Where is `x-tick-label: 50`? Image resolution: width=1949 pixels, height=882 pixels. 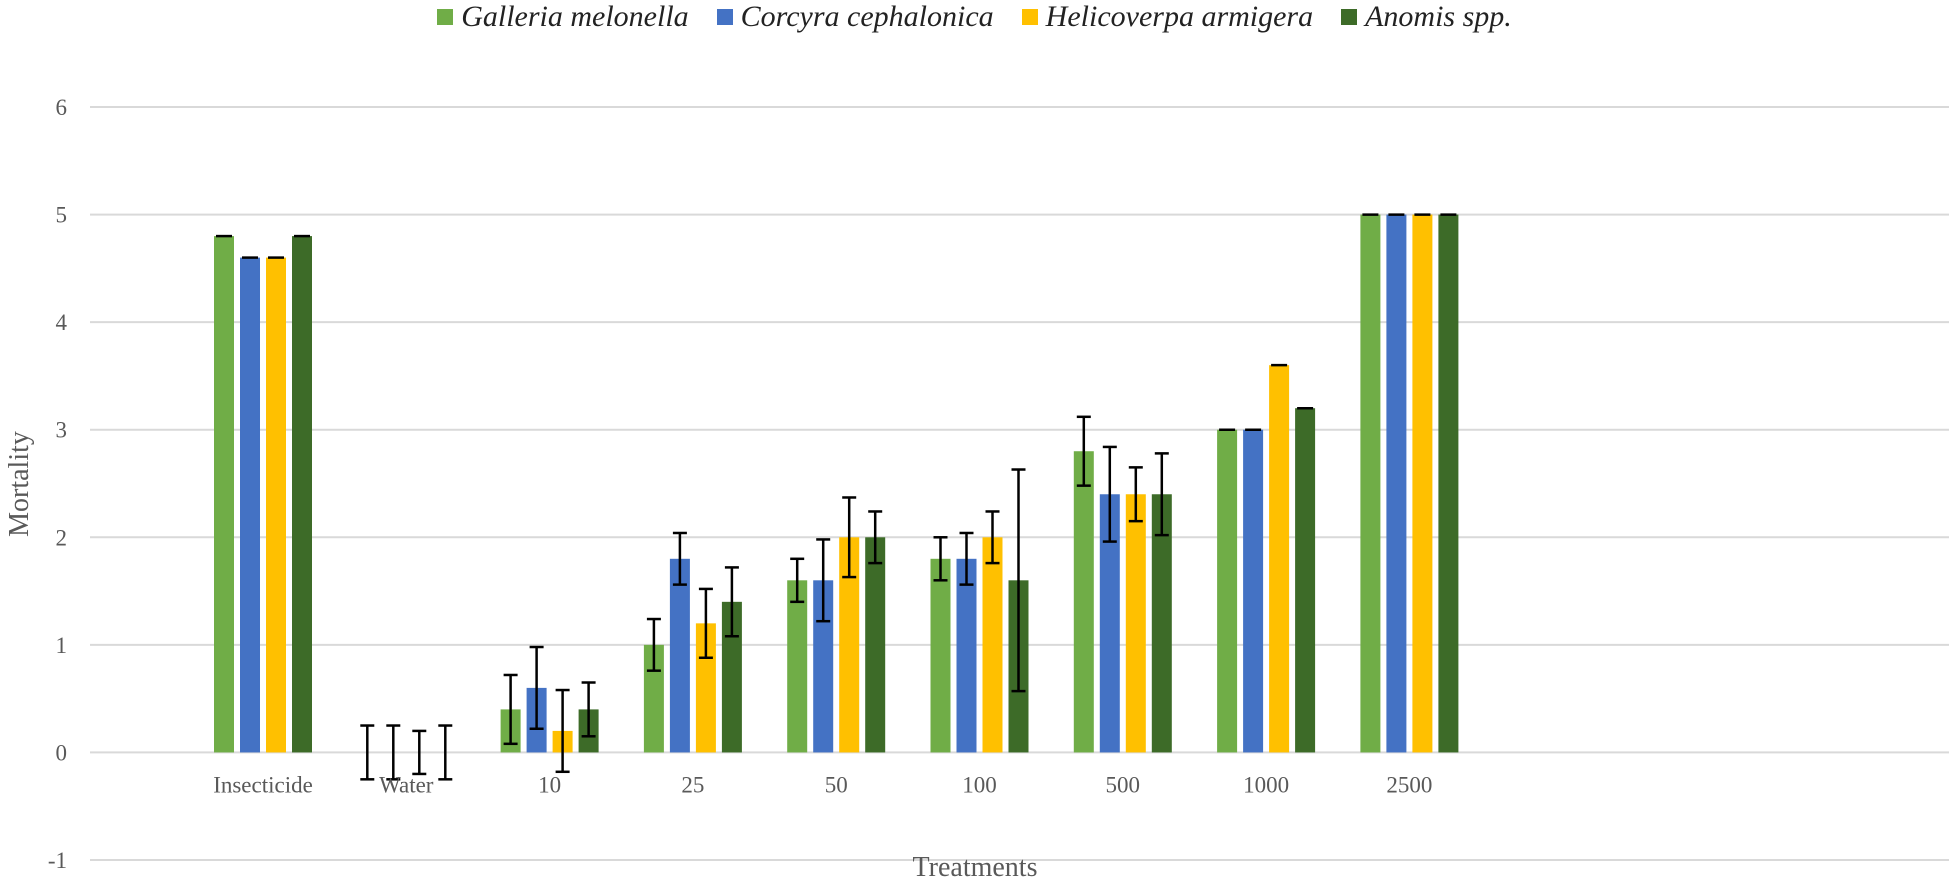
x-tick-label: 50 is located at coordinates (836, 784).